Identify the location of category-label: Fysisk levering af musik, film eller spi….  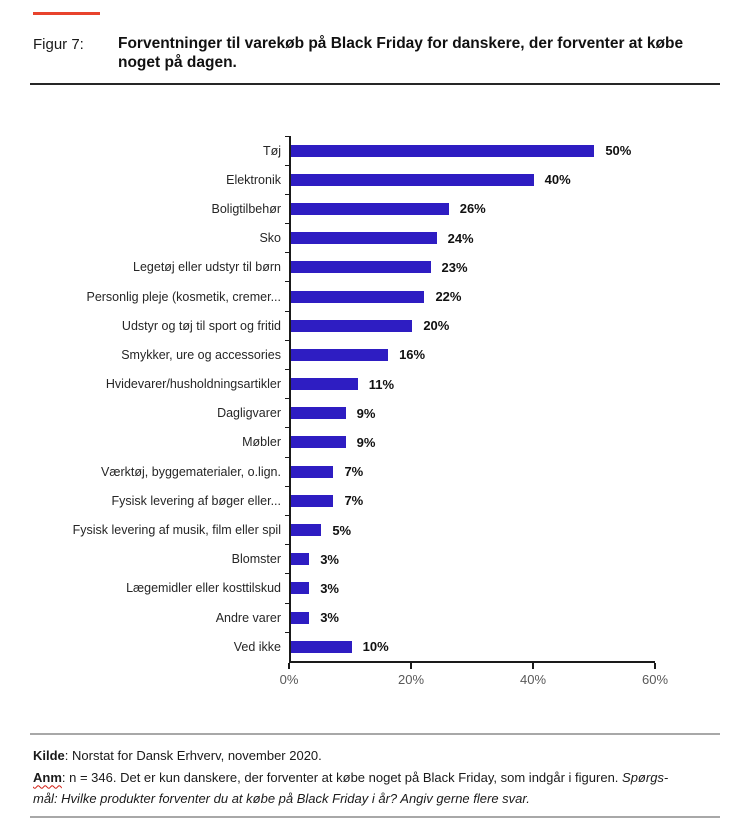
(176, 530).